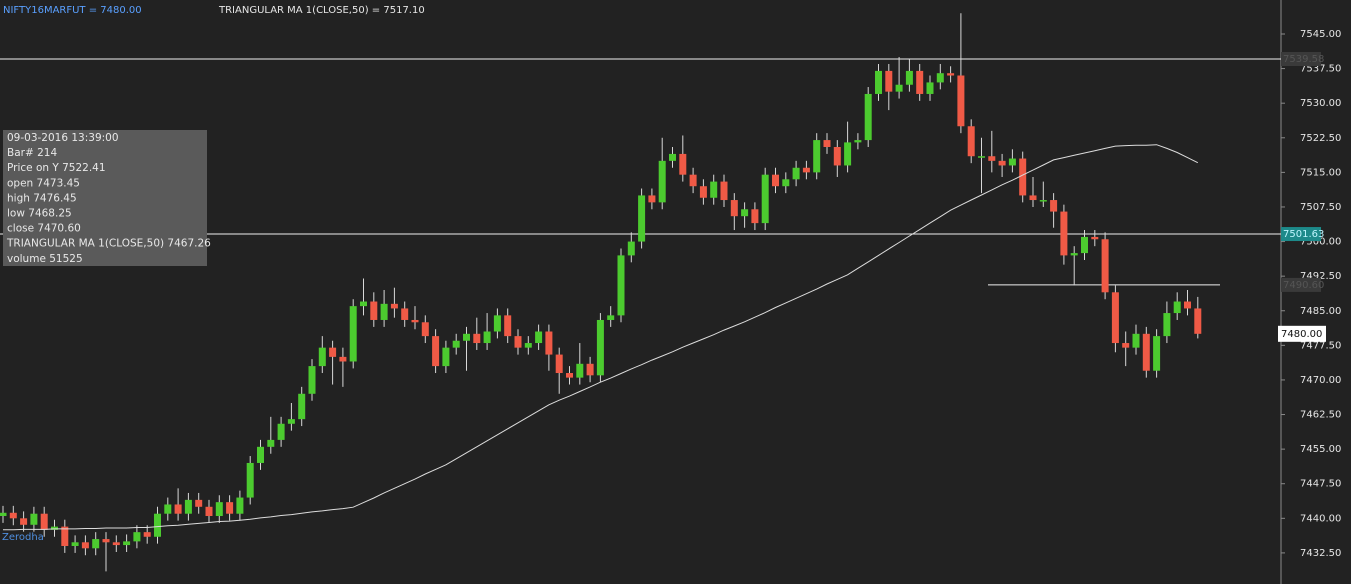 The width and height of the screenshot is (1351, 584). What do you see at coordinates (1320, 311) in the screenshot?
I see `y-tick-label: 7485.00` at bounding box center [1320, 311].